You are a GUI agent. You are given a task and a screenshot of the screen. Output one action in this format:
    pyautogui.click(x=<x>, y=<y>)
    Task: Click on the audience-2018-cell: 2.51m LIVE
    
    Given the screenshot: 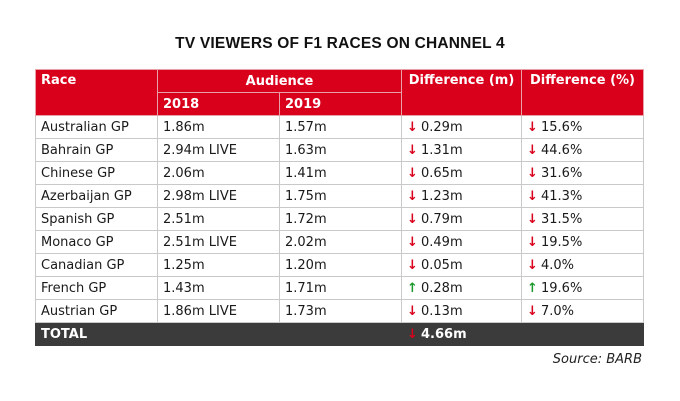 What is the action you would take?
    pyautogui.click(x=218, y=242)
    